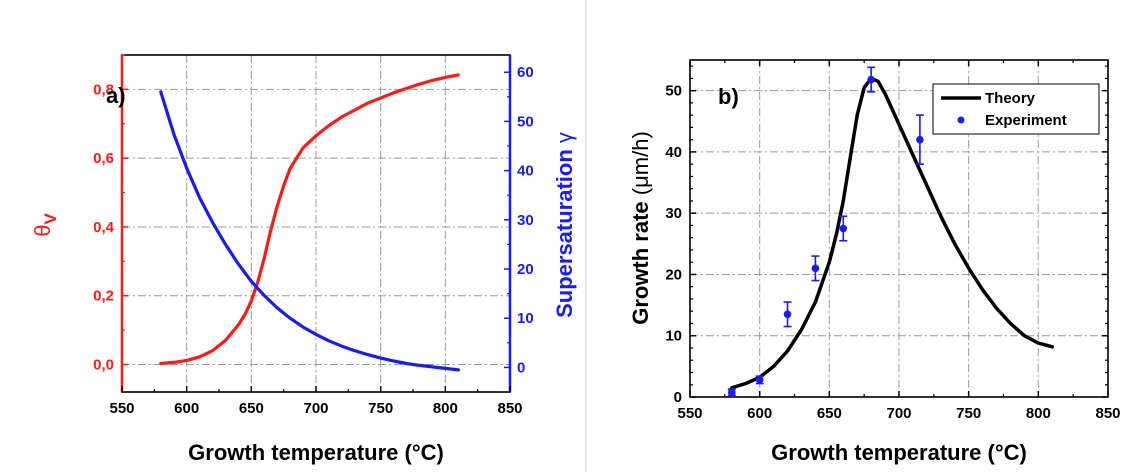 This screenshot has height=472, width=1130. I want to click on y-axis-title-b: Growth rate (μm/h), so click(640, 228).